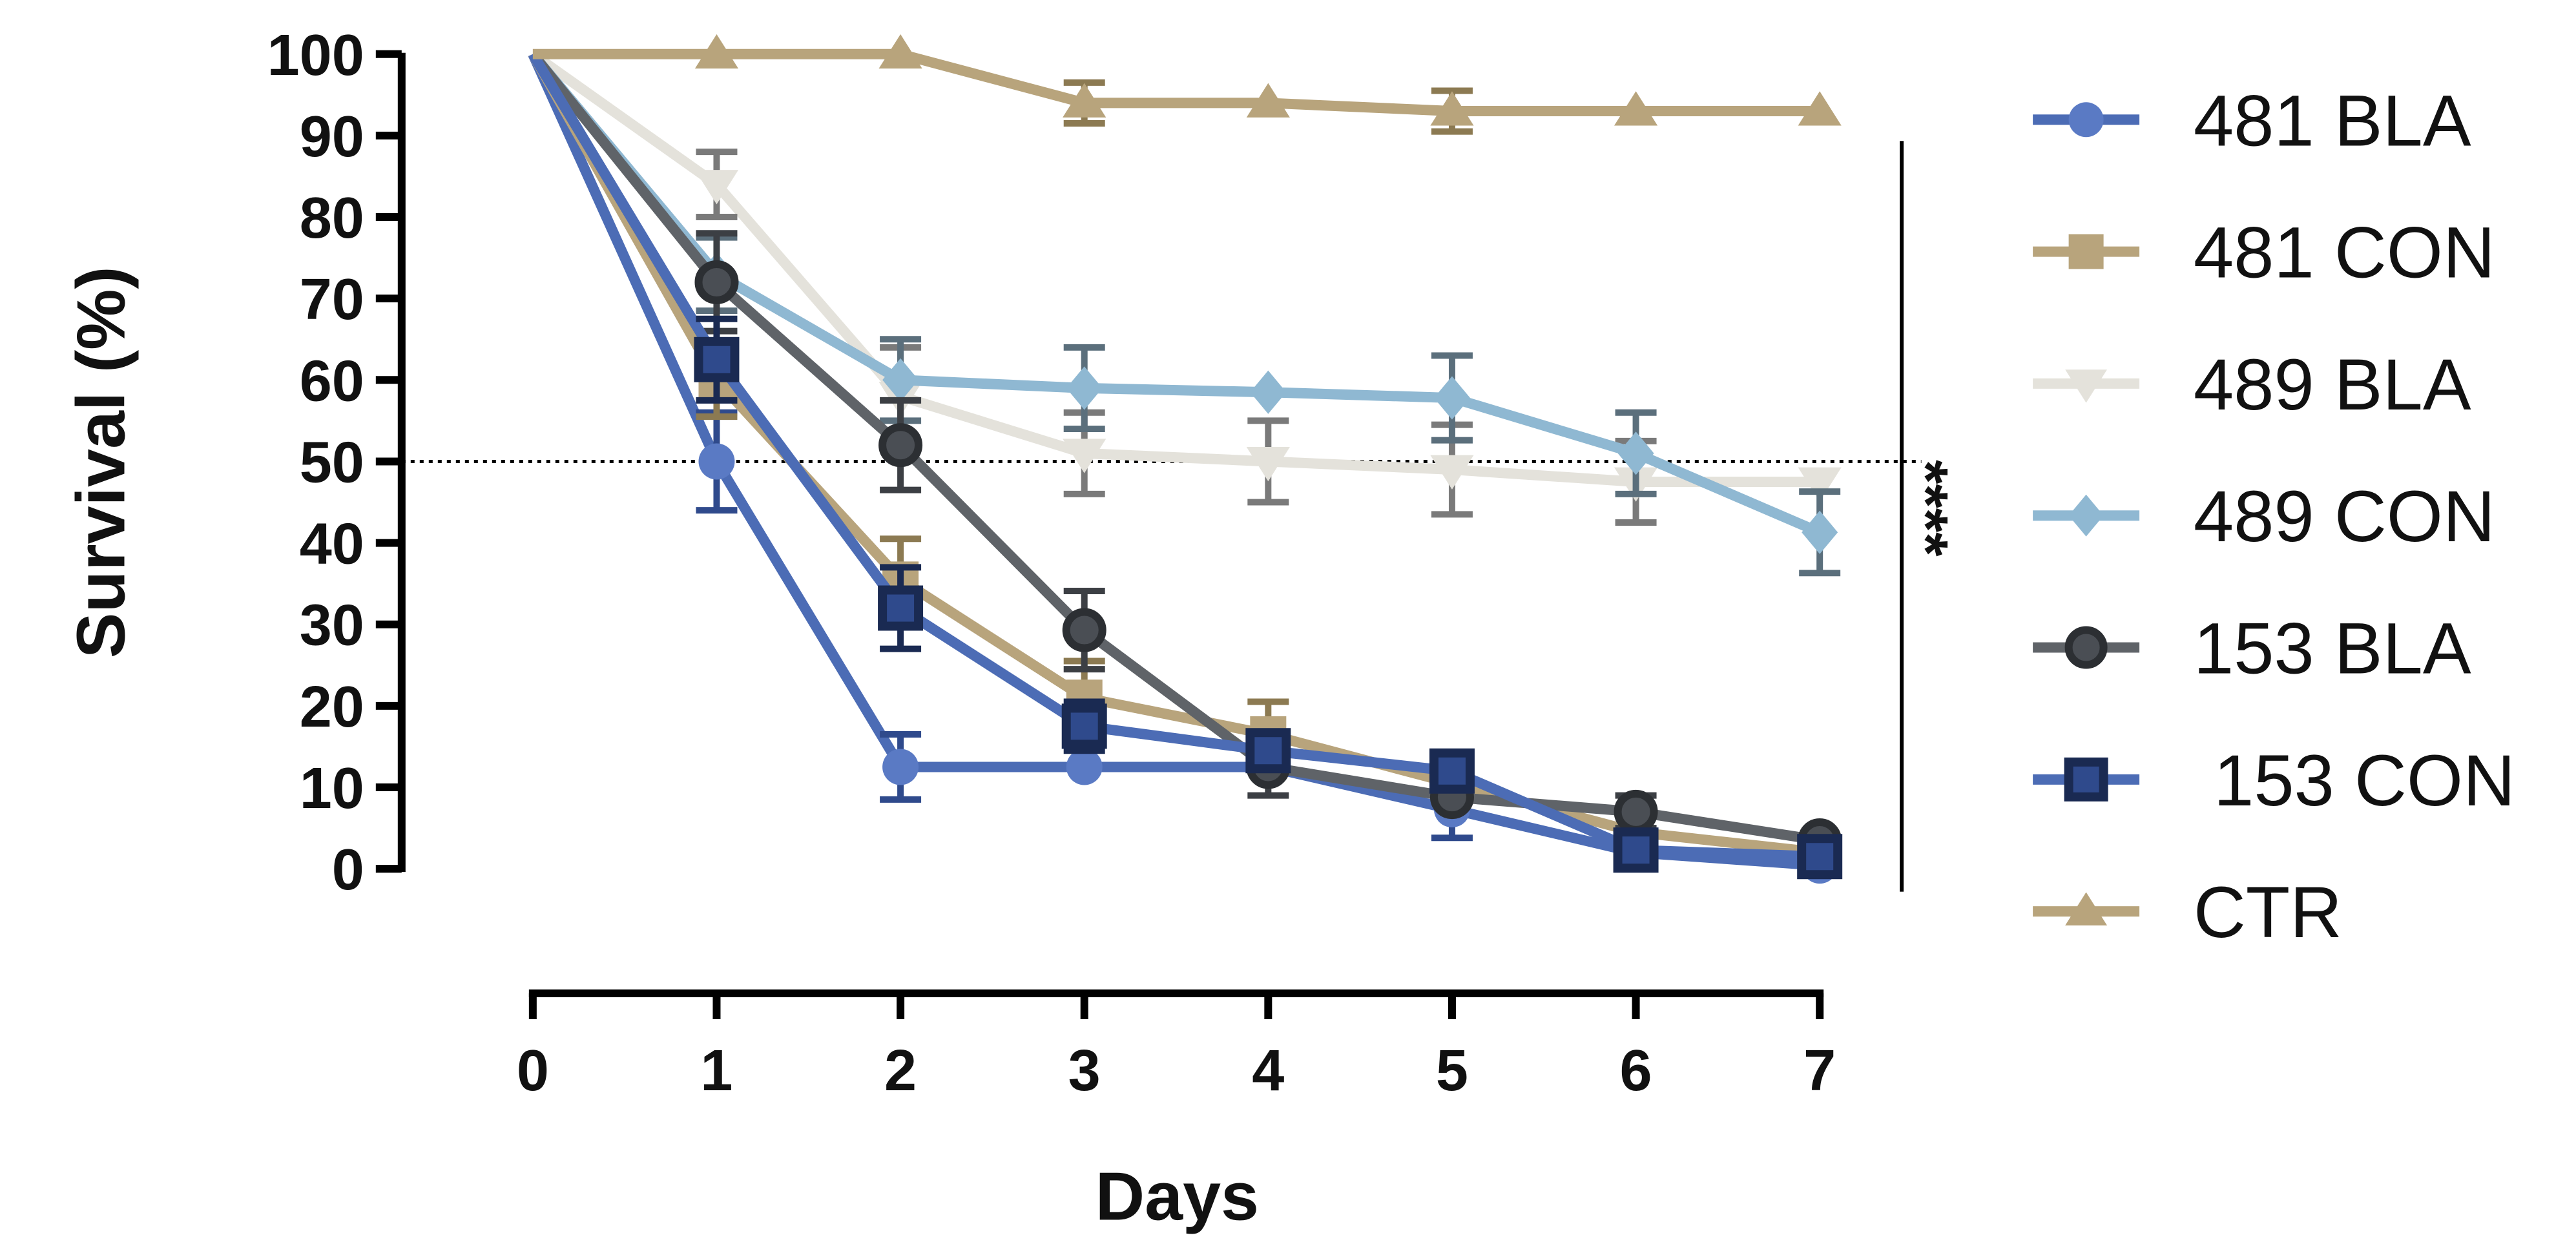 The image size is (2576, 1253). Describe the element at coordinates (332, 708) in the screenshot. I see `y-tick-label: 20` at that location.